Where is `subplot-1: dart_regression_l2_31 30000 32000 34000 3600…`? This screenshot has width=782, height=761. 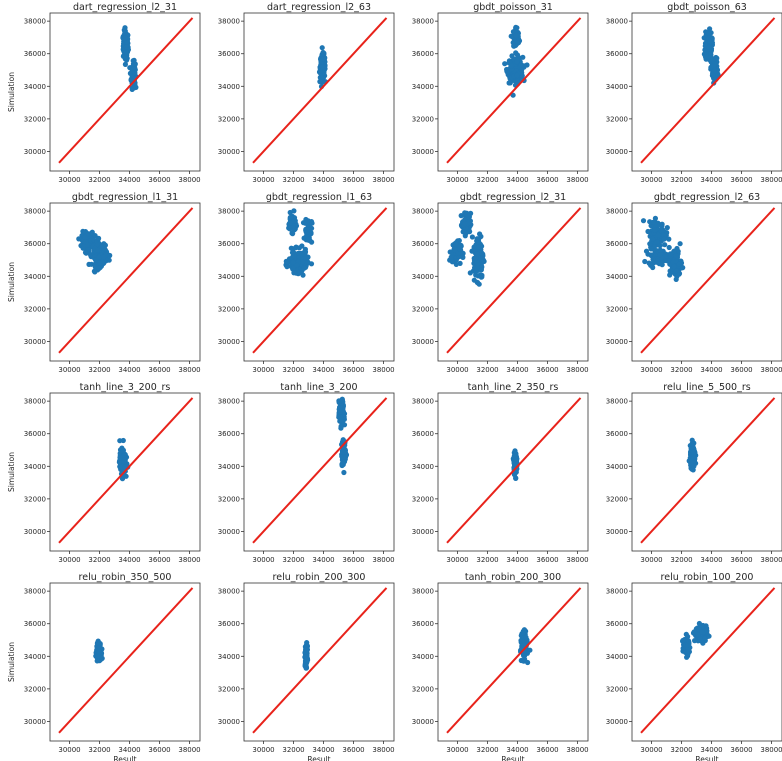 subplot-1: dart_regression_l2_31 30000 32000 34000 3600… is located at coordinates (104, 93).